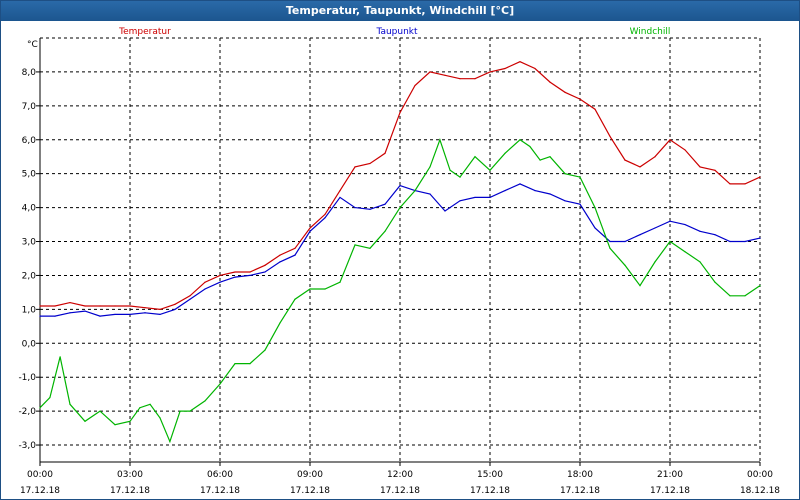 The width and height of the screenshot is (800, 500). Describe the element at coordinates (396, 32) in the screenshot. I see `legend-item-taupunkt: Taupunkt` at that location.